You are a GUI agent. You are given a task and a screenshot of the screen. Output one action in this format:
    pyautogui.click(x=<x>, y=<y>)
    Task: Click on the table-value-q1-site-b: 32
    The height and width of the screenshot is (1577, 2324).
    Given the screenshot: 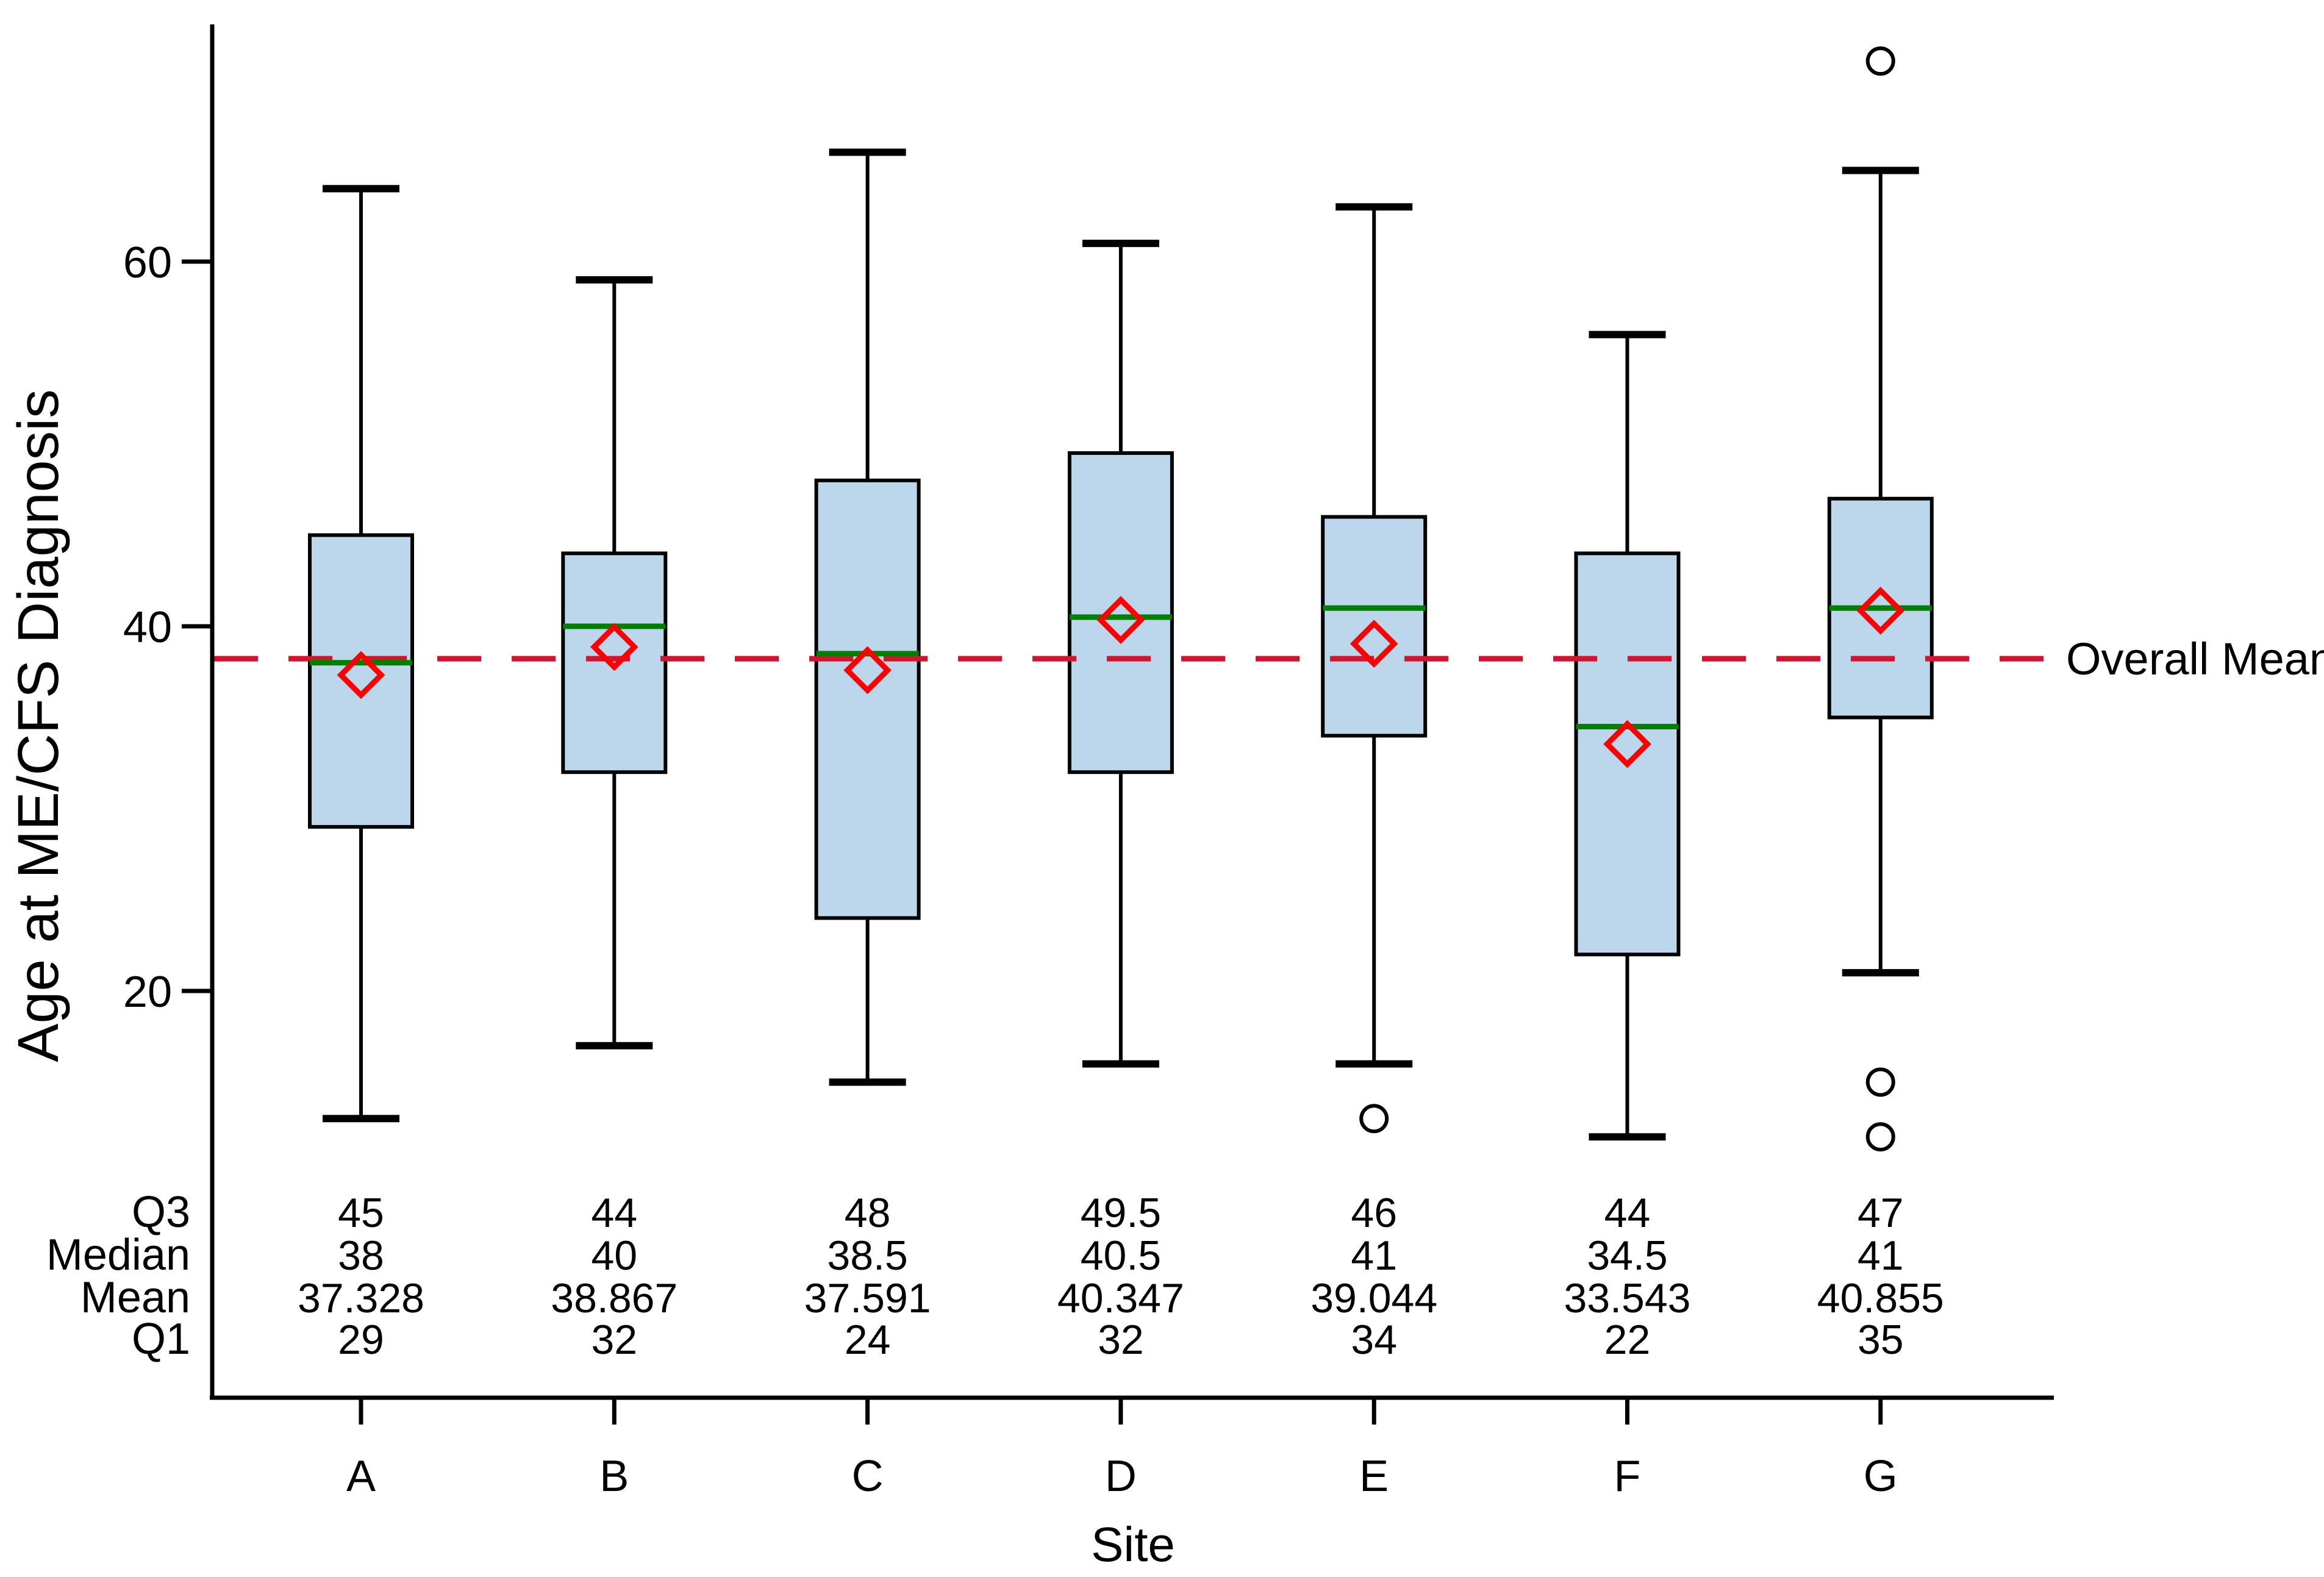 What is the action you would take?
    pyautogui.click(x=614, y=1340)
    